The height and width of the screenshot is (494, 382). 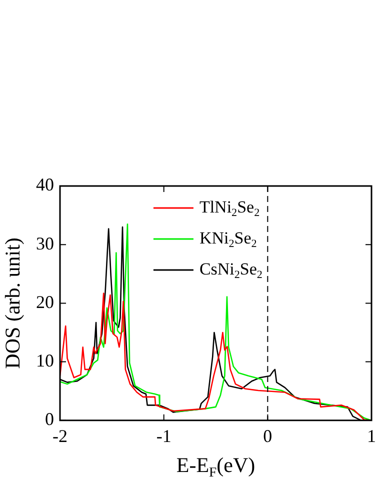 What do you see at coordinates (49, 419) in the screenshot?
I see `y-tick-label: 0` at bounding box center [49, 419].